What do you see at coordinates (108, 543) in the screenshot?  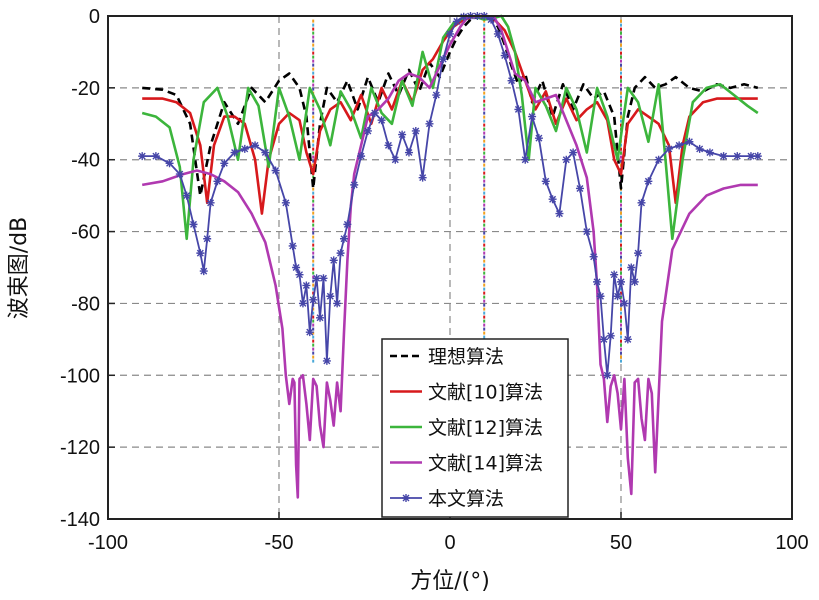 I see `x-tick-label: -100` at bounding box center [108, 543].